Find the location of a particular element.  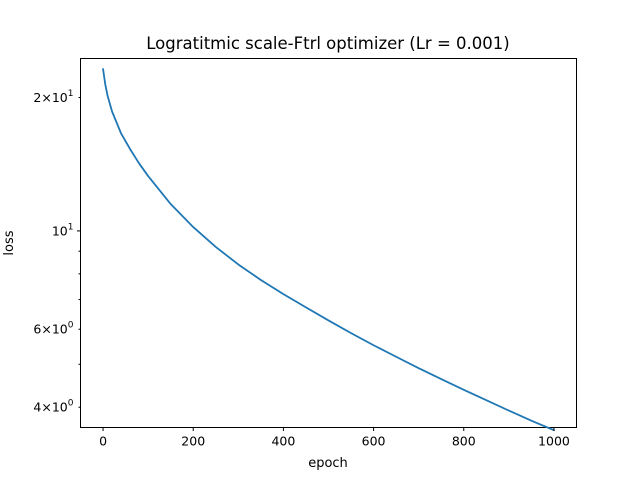

x-tick-label: 200 is located at coordinates (193, 441).